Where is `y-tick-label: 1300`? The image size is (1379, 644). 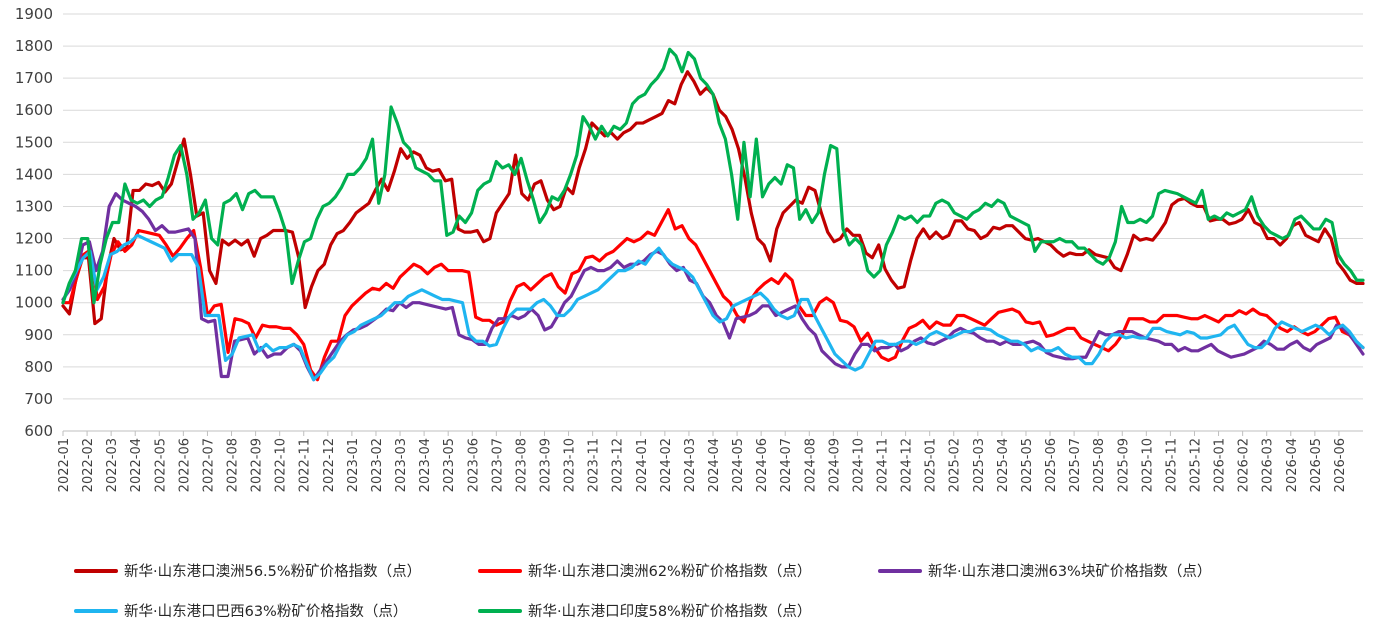
y-tick-label: 1300 is located at coordinates (34, 206).